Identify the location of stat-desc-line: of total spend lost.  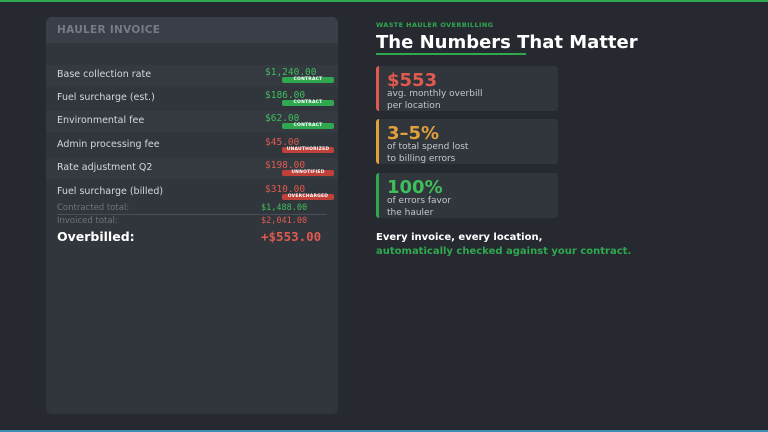
(428, 147).